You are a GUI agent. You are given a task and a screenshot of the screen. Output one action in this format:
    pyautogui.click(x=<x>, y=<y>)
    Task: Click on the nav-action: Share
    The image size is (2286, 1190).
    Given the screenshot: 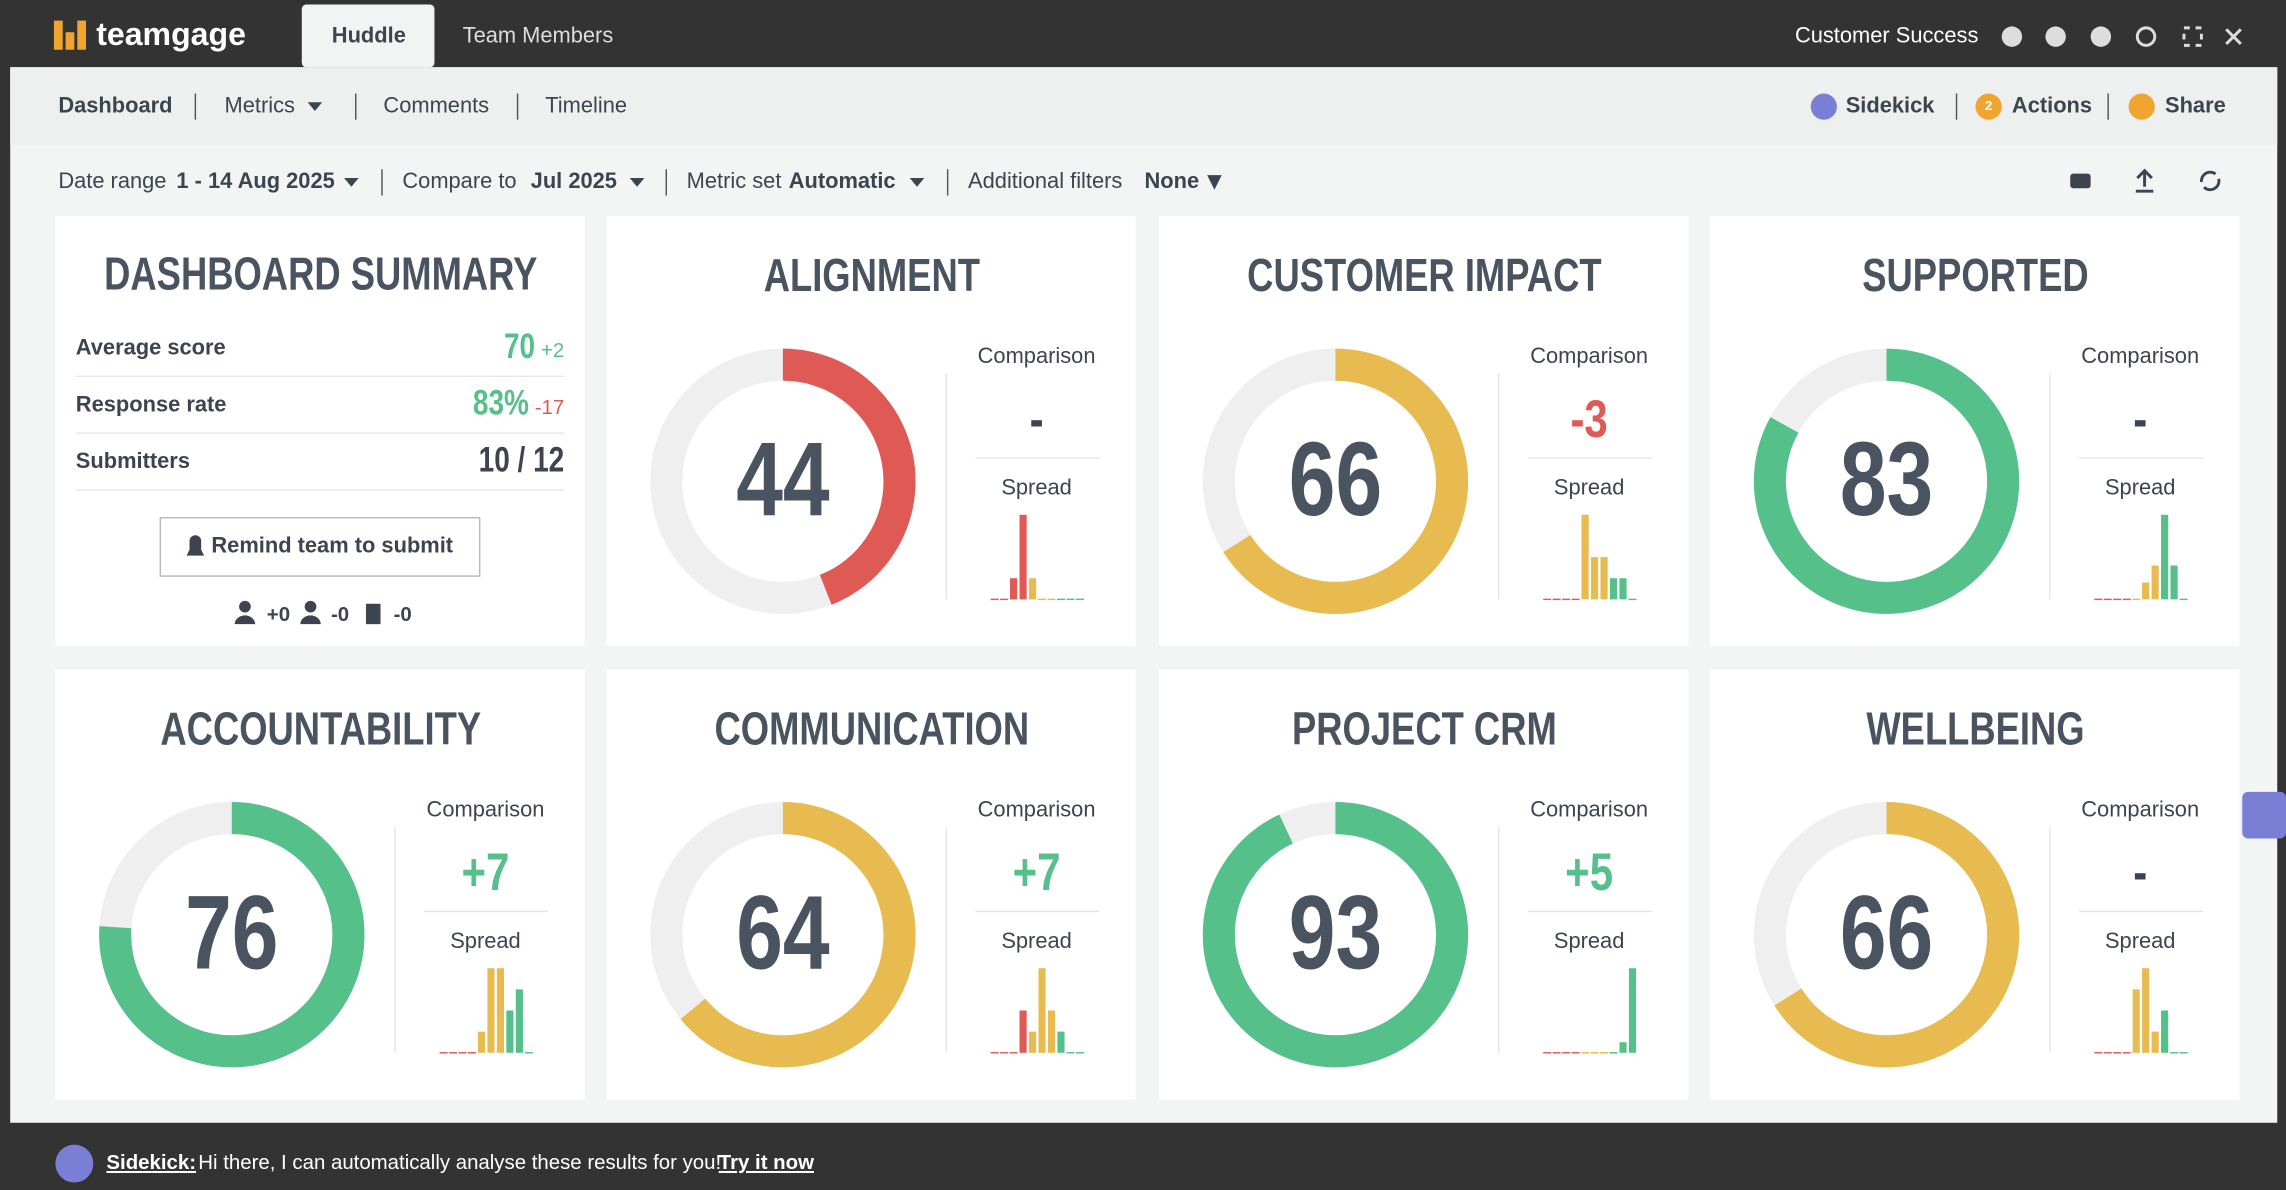 What is the action you would take?
    pyautogui.click(x=2195, y=104)
    